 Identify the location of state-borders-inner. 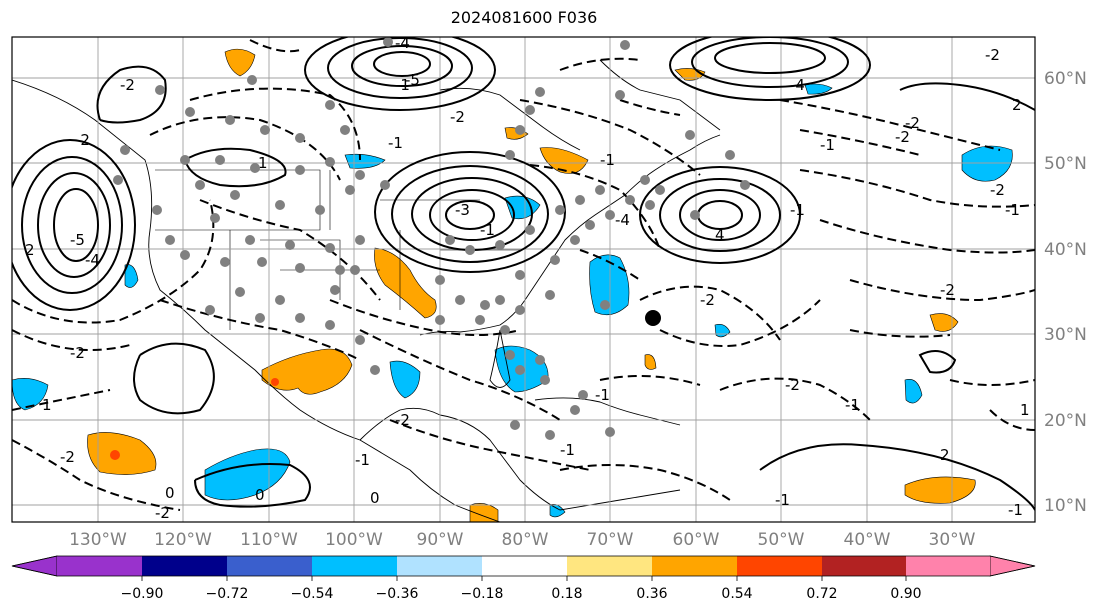
(374, 250).